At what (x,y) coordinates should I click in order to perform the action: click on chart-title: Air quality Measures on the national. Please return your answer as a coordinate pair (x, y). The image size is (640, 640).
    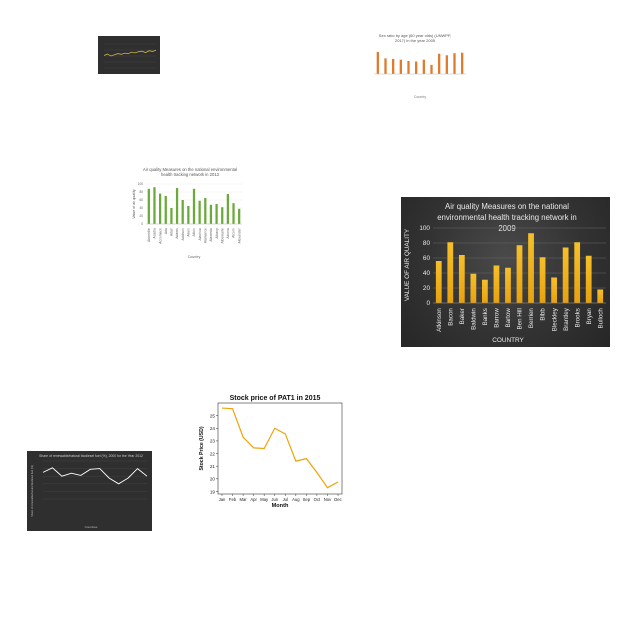
    Looking at the image, I should click on (507, 206).